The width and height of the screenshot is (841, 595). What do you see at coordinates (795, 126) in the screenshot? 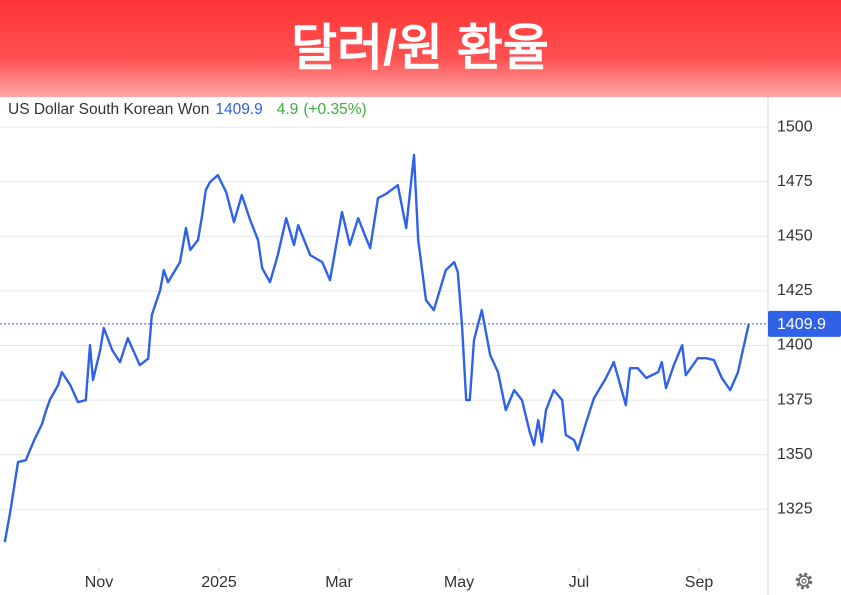
I see `y-tick-label: 1500` at bounding box center [795, 126].